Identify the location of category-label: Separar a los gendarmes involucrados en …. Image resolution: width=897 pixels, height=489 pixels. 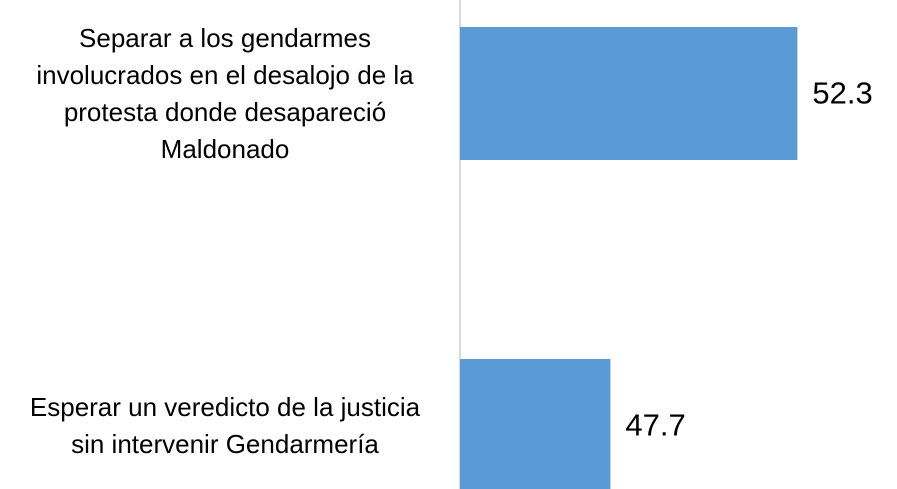
(225, 93).